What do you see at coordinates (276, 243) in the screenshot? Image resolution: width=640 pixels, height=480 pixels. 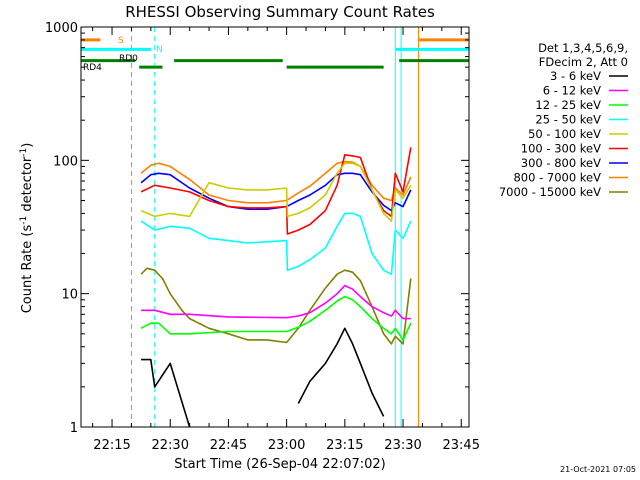 I see `series-line-25-50-kev` at bounding box center [276, 243].